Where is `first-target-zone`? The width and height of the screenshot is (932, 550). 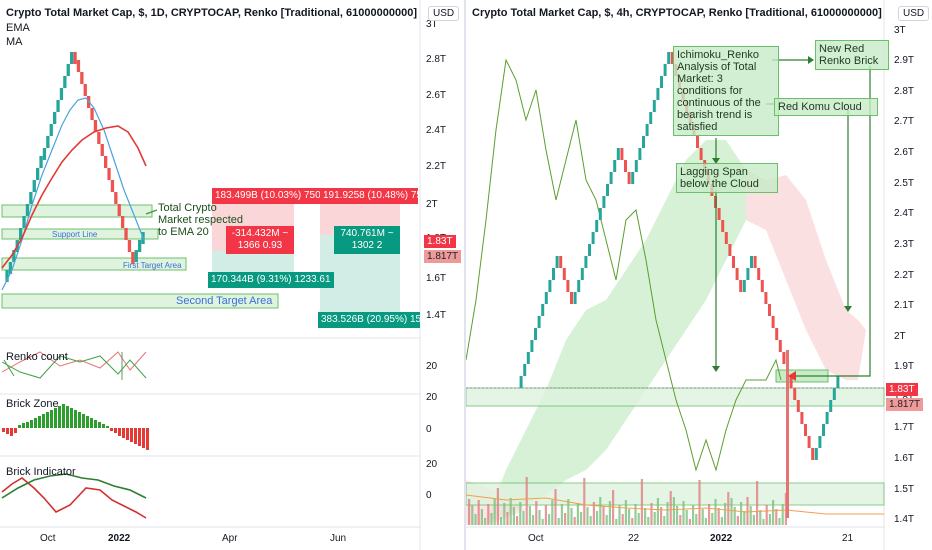
first-target-zone is located at coordinates (94, 264).